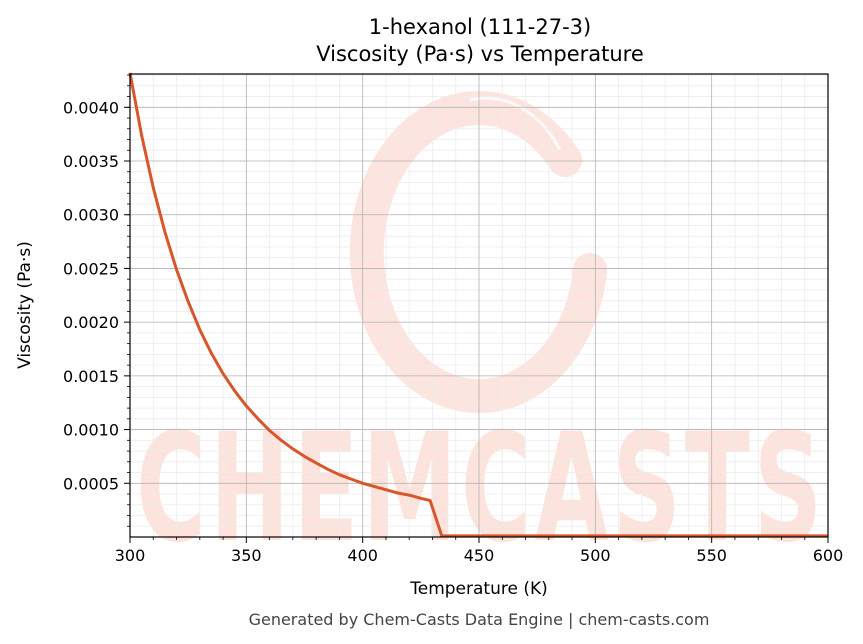 This screenshot has height=644, width=863. What do you see at coordinates (25, 305) in the screenshot?
I see `y-axis-label: Viscosity (Pa·s)` at bounding box center [25, 305].